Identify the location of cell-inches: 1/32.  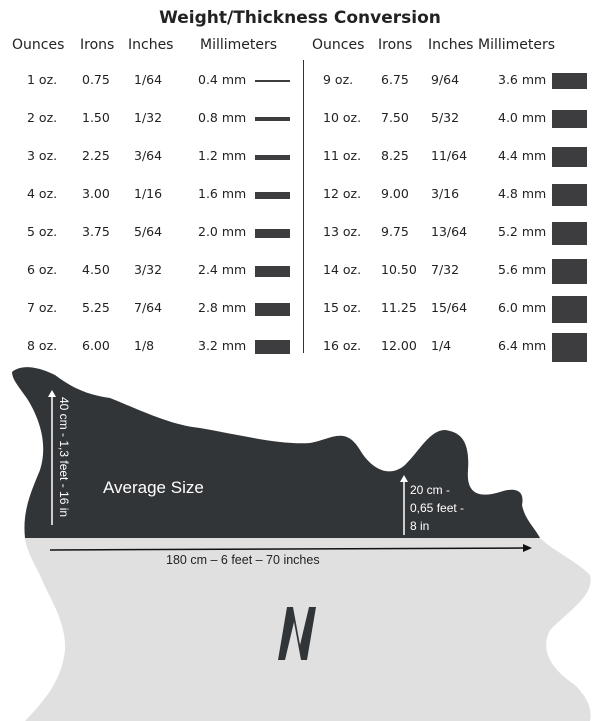
(148, 117).